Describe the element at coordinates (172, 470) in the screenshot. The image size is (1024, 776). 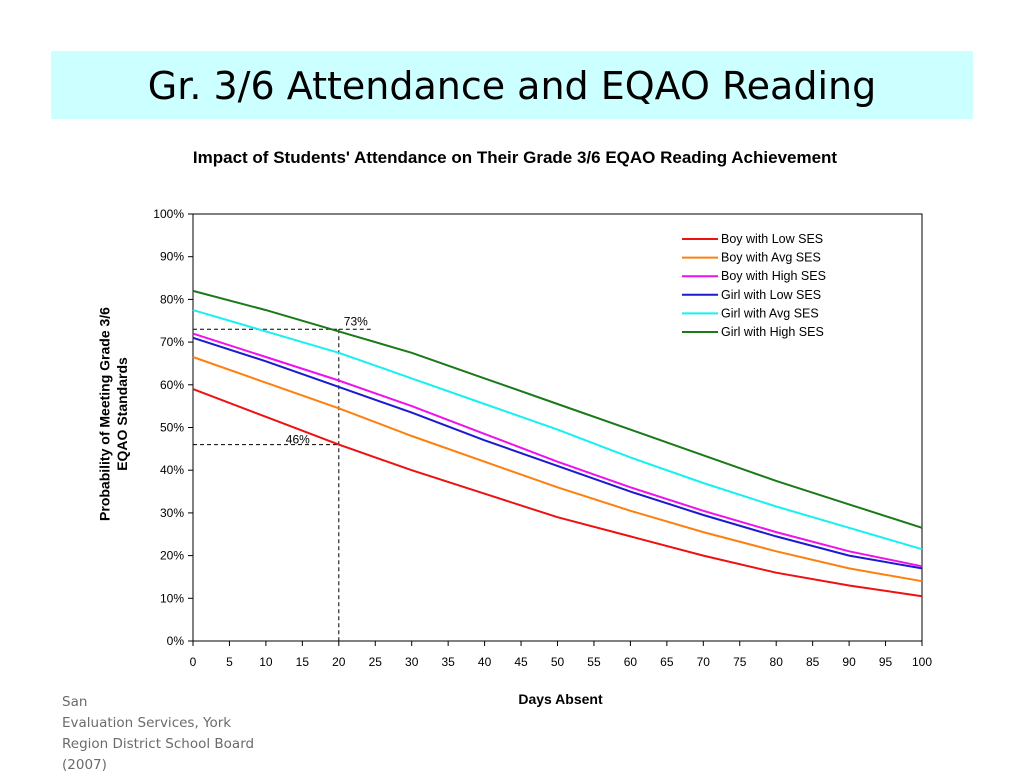
I see `y-tick-label: 40%` at that location.